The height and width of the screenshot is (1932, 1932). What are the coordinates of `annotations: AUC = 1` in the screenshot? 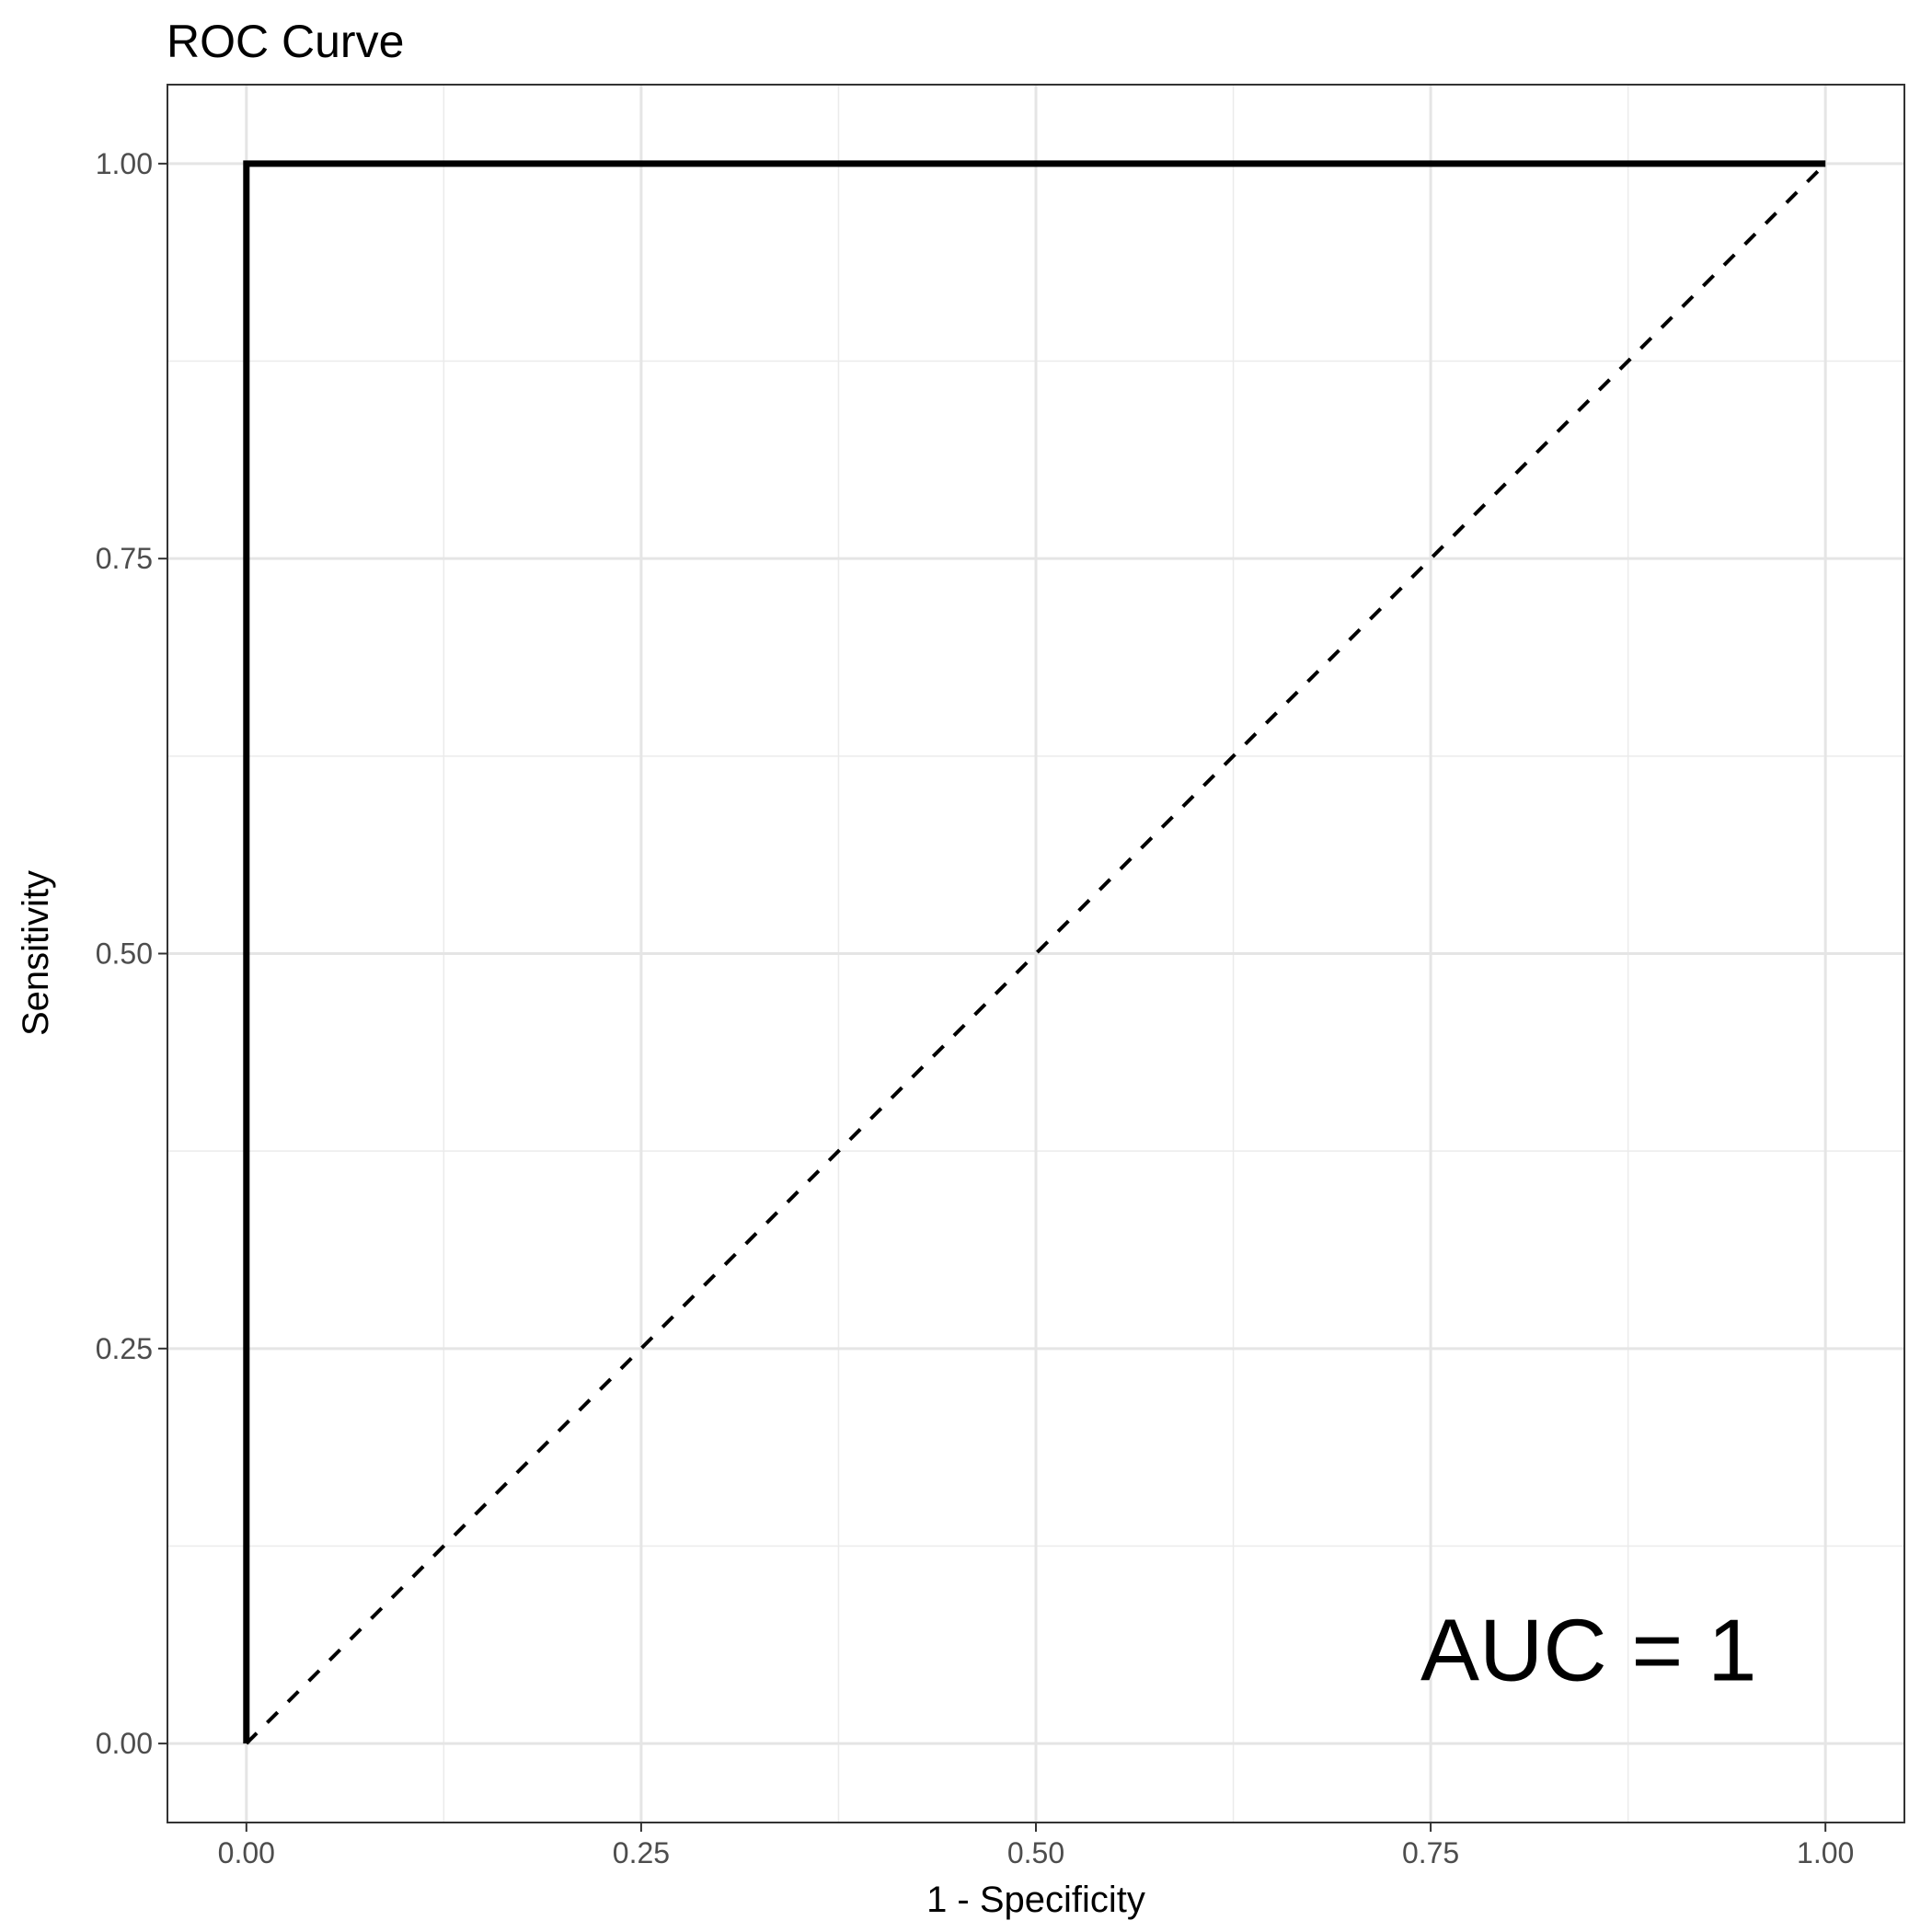 It's located at (1588, 1650).